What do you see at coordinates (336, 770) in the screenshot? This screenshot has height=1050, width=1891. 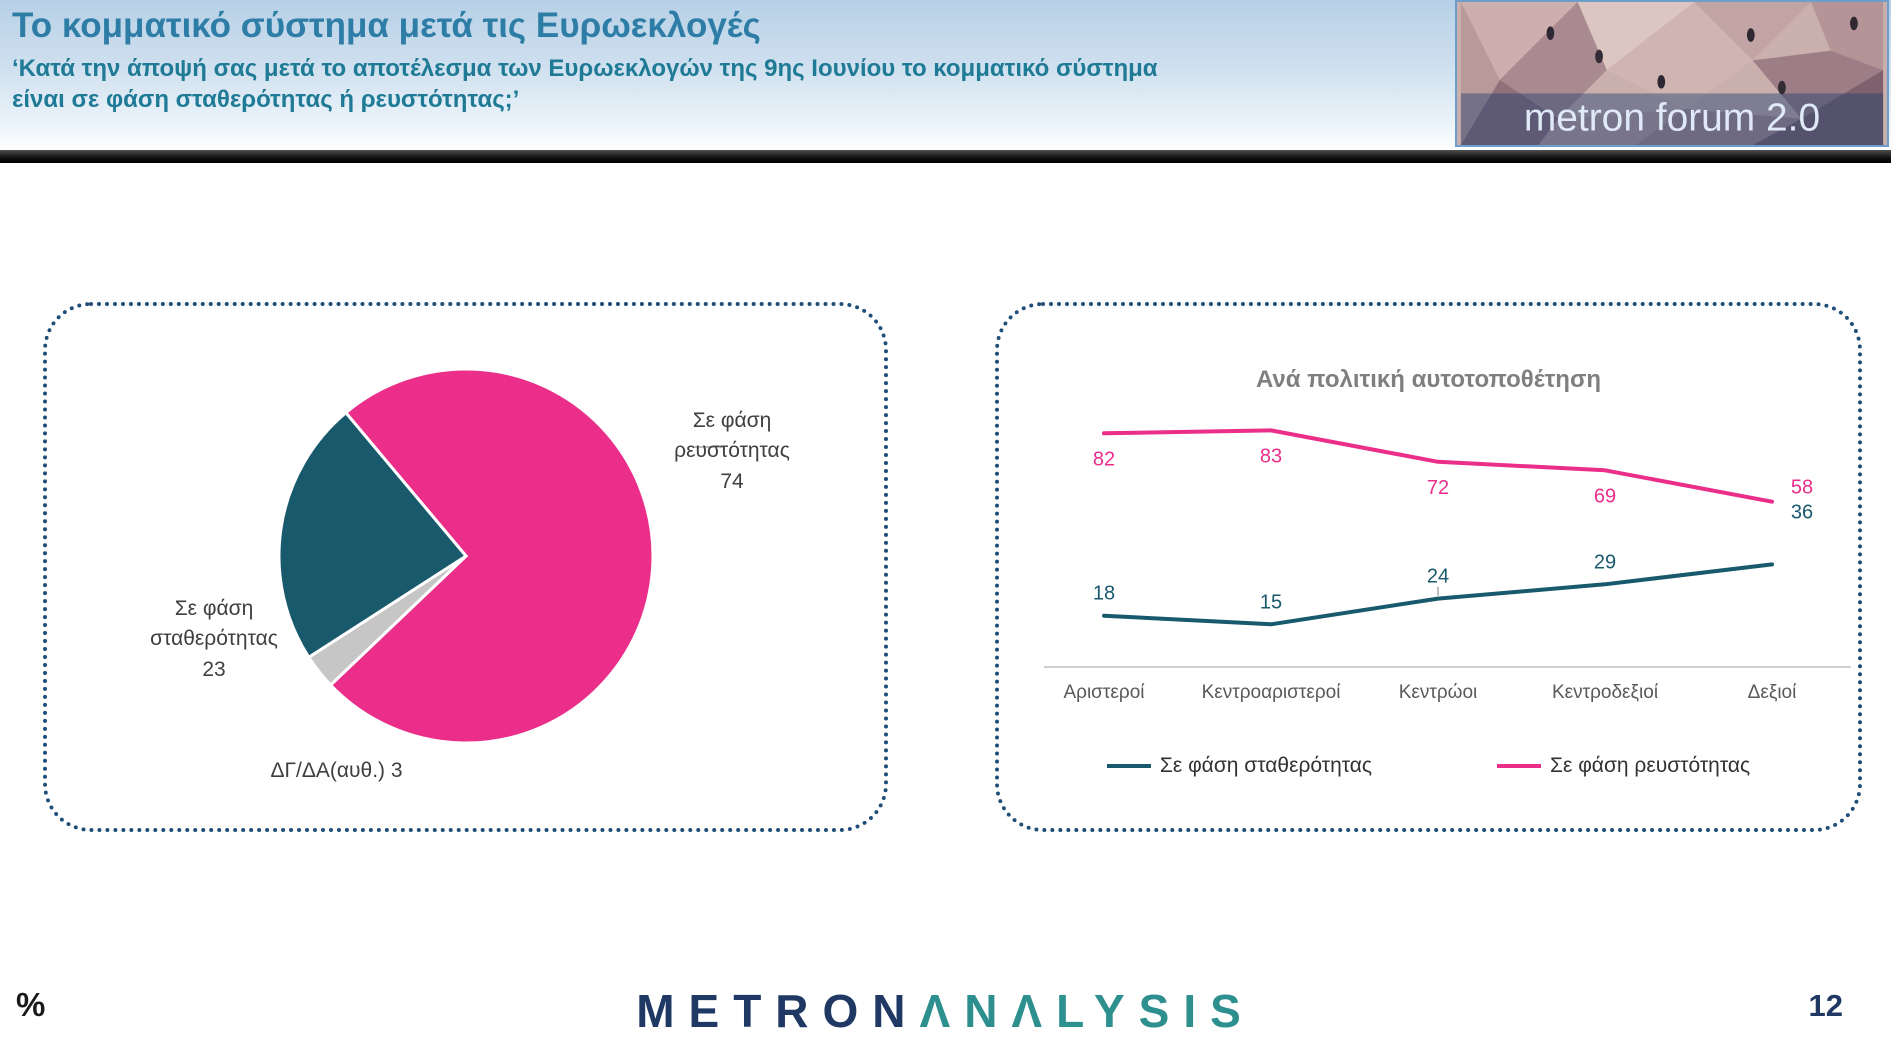 I see `pie-label-dk: ΔΓ/ΔΑ(αυθ.) 3` at bounding box center [336, 770].